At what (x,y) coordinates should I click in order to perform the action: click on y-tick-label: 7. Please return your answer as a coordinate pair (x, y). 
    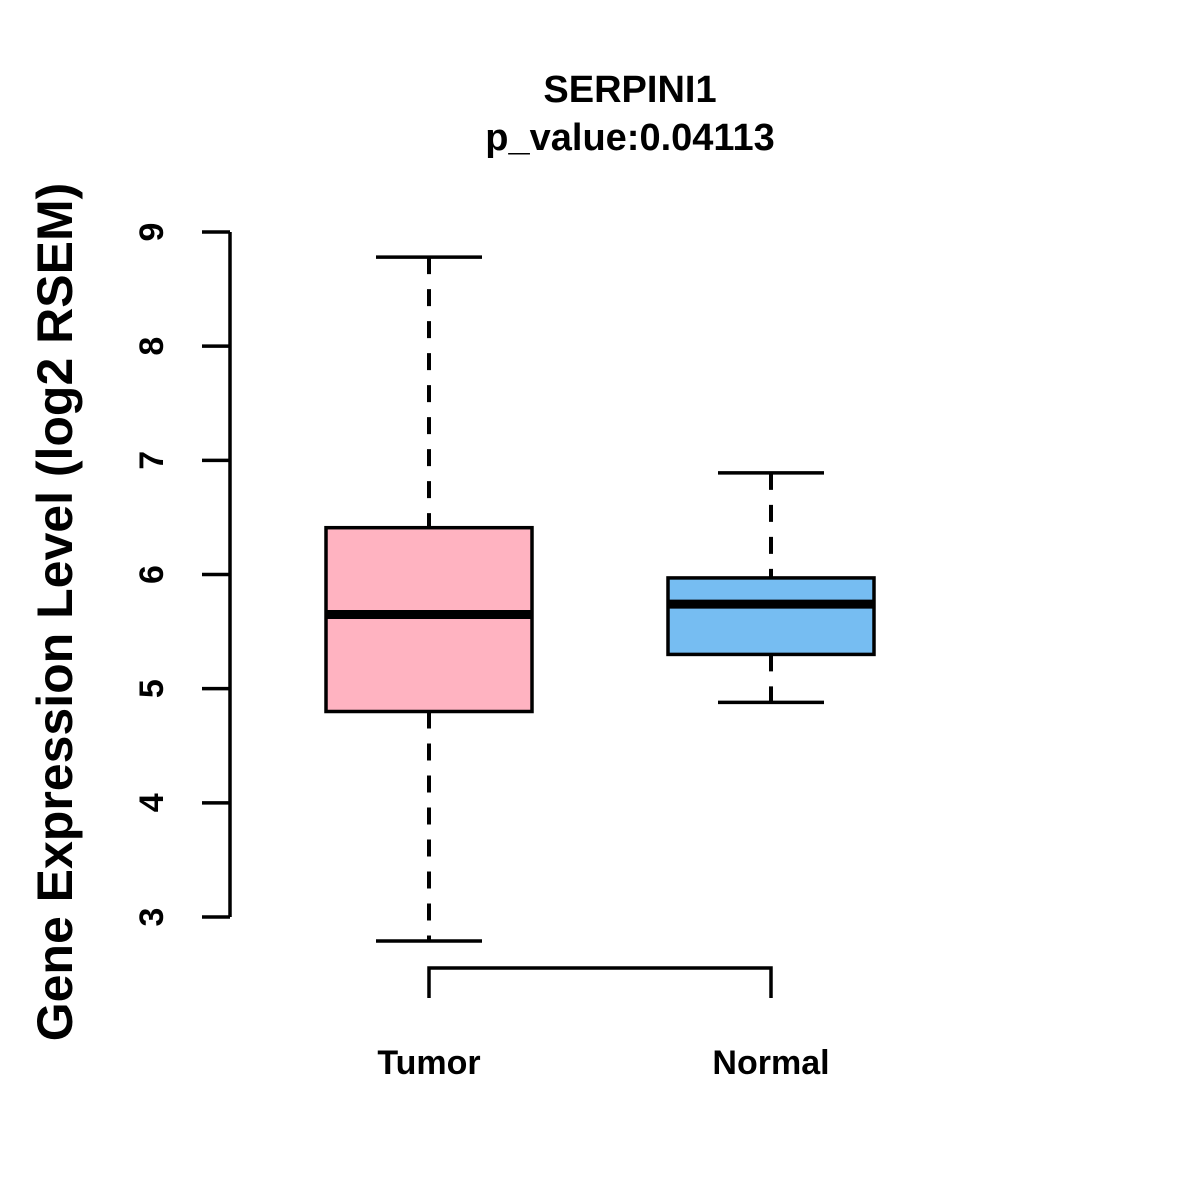
    Looking at the image, I should click on (152, 460).